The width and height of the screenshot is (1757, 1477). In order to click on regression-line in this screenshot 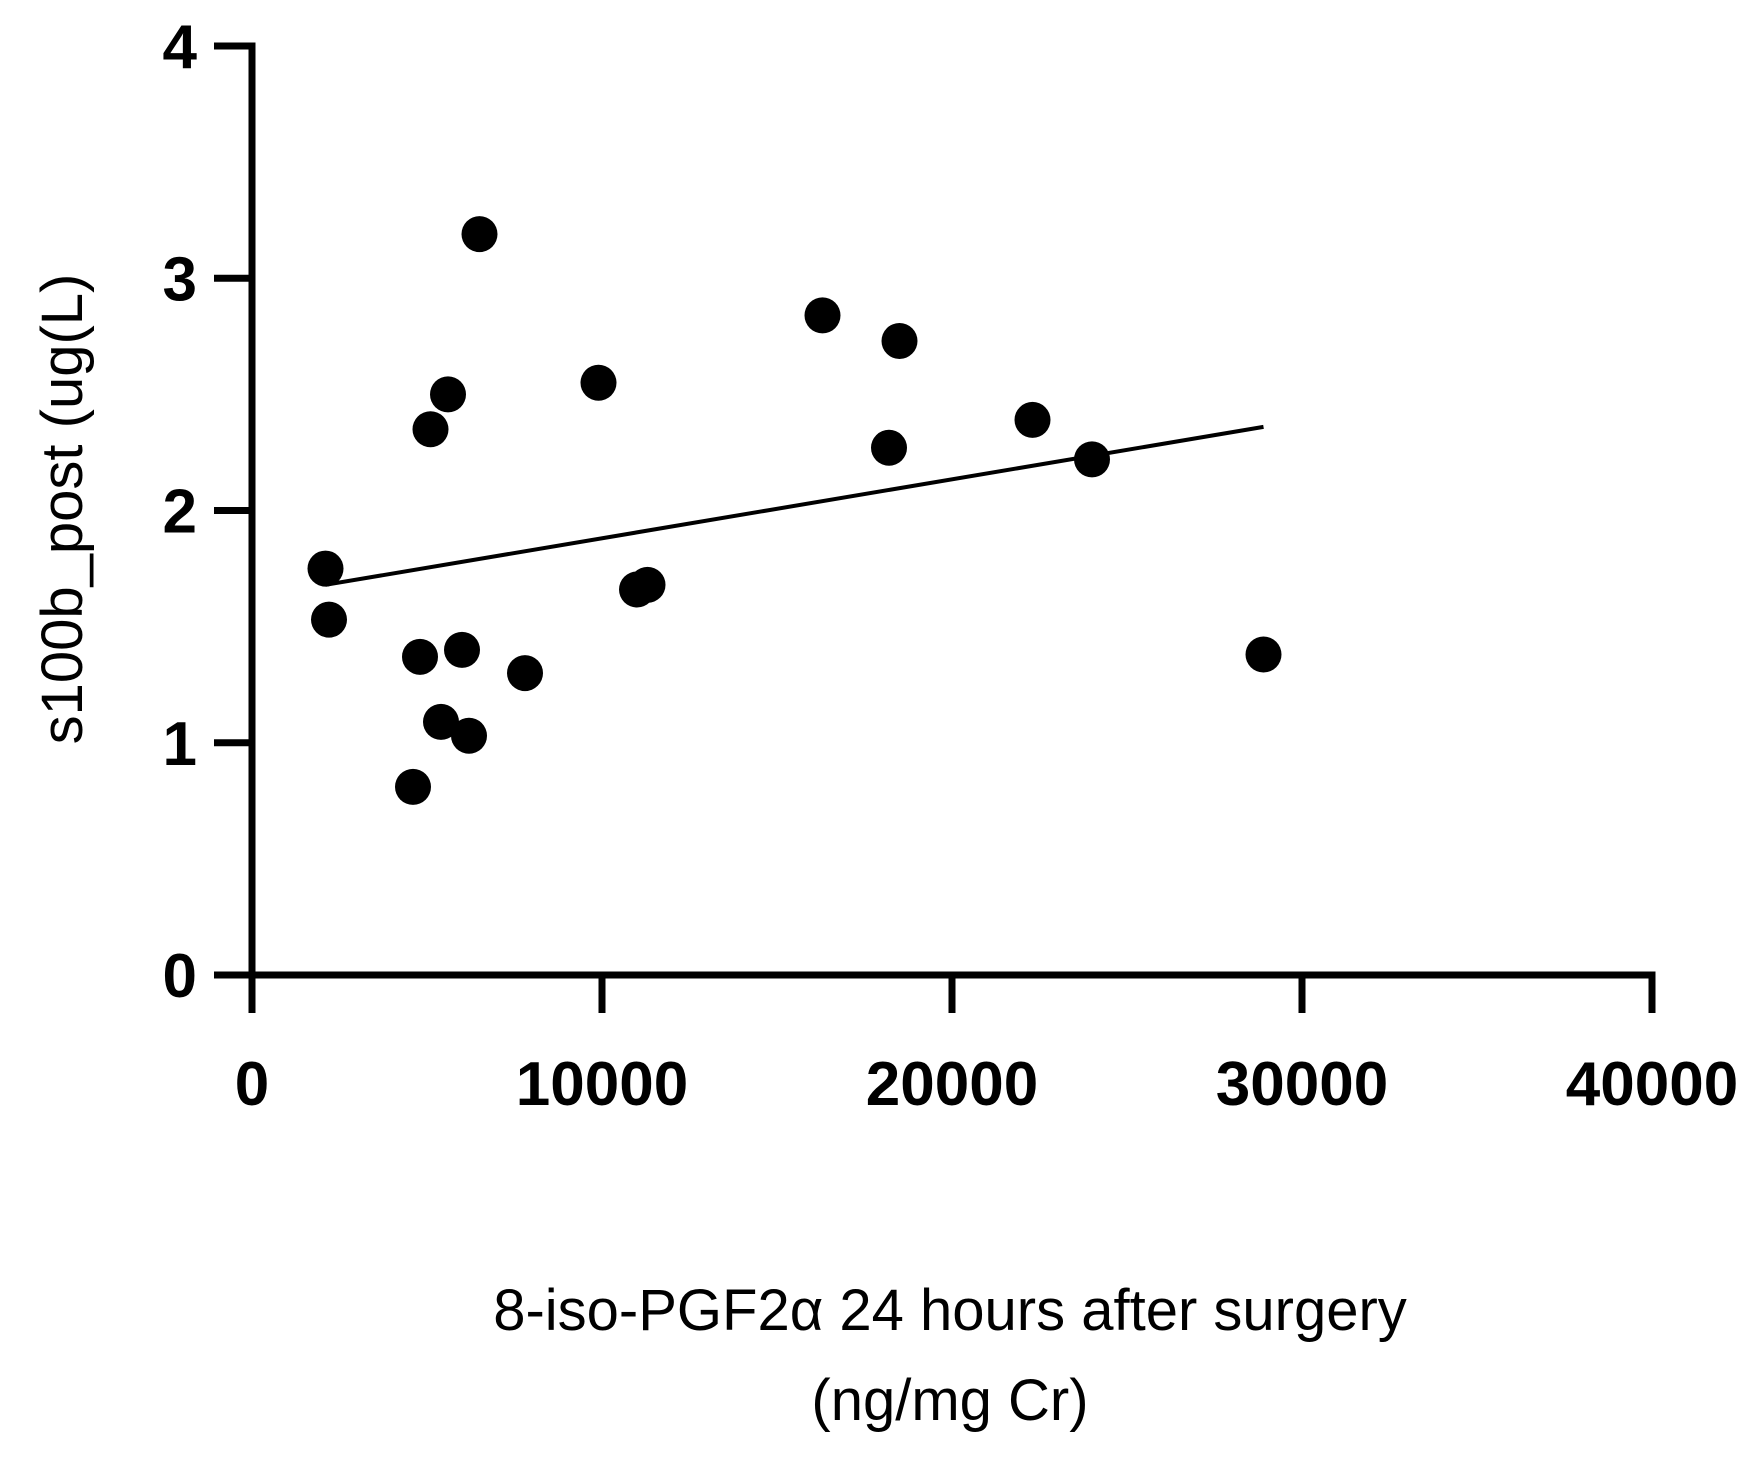, I will do `click(794, 505)`.